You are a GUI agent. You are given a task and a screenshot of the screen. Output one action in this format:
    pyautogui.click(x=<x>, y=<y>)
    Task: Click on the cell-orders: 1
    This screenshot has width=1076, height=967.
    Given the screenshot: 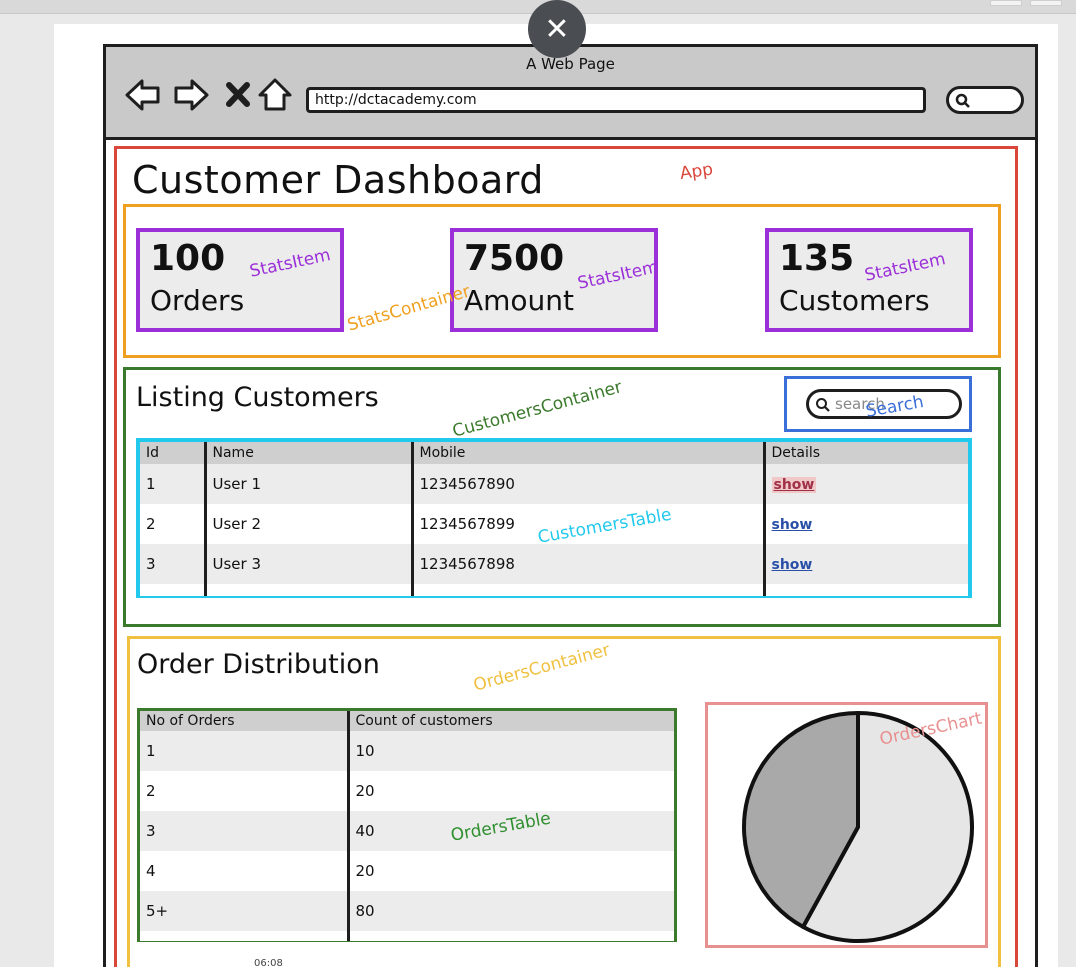 What is the action you would take?
    pyautogui.click(x=244, y=751)
    